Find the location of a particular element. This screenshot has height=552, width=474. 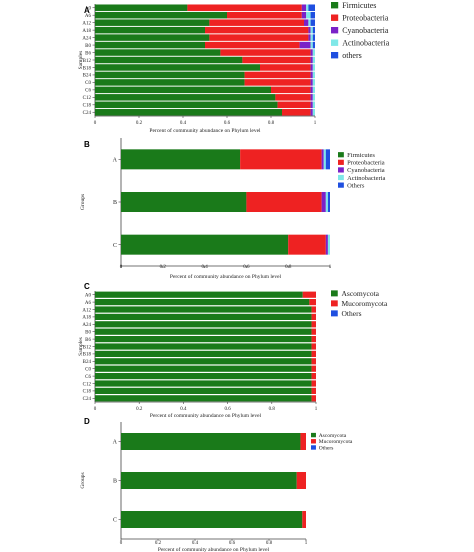

y-tick-label: C24 is located at coordinates (87, 399).